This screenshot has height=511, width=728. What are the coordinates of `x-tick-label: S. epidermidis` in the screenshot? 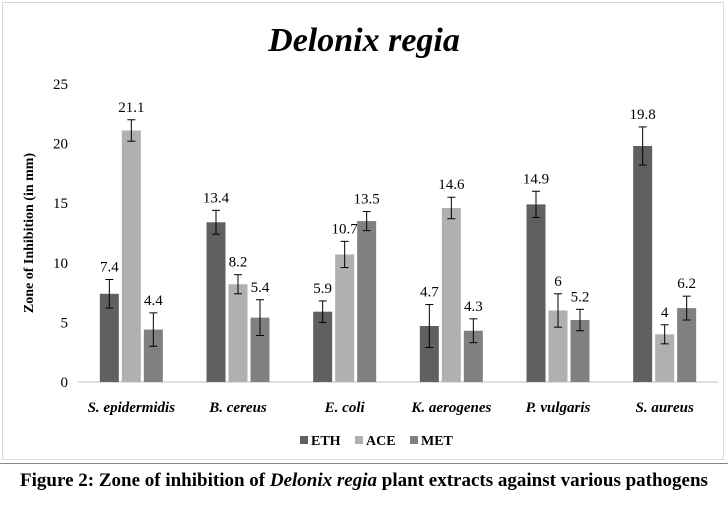 It's located at (132, 408).